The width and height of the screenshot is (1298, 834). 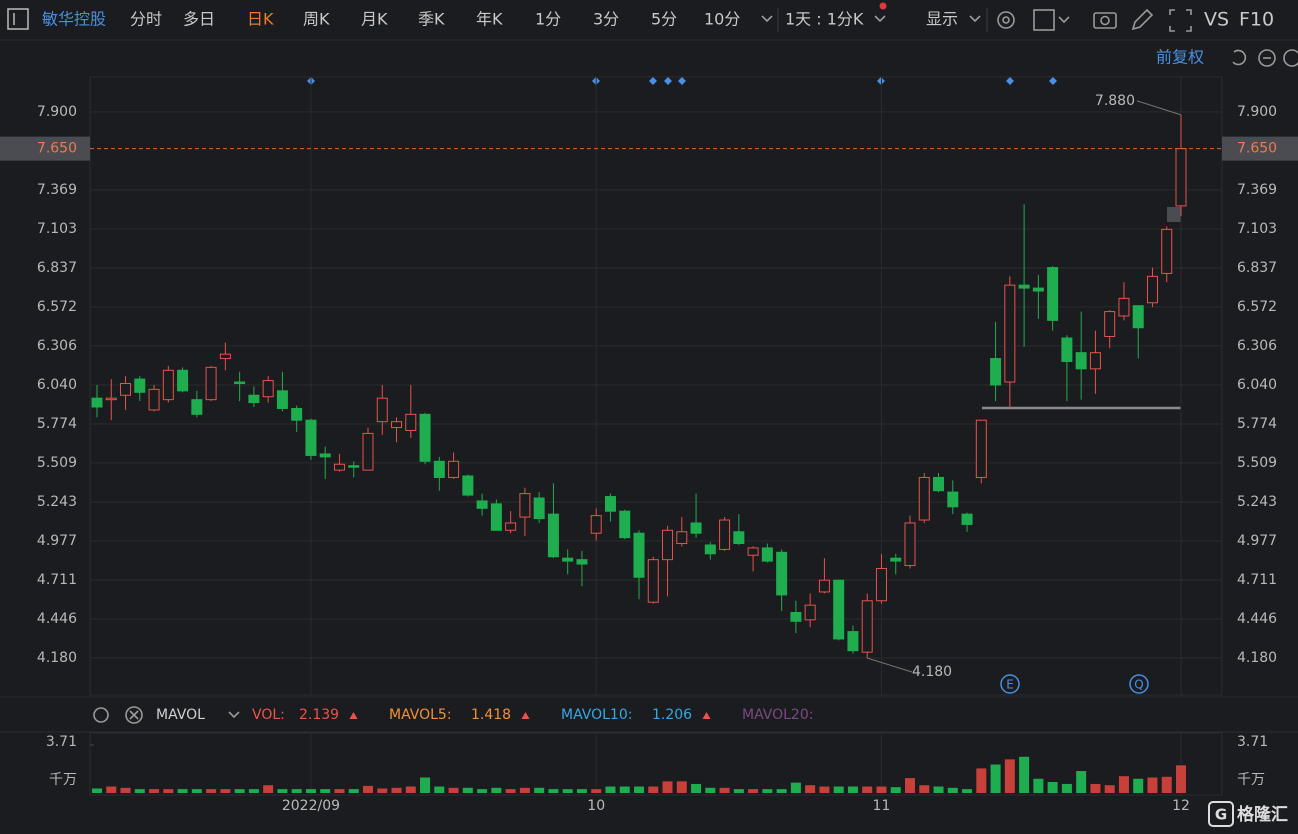 I want to click on tab: 月K, so click(x=374, y=19).